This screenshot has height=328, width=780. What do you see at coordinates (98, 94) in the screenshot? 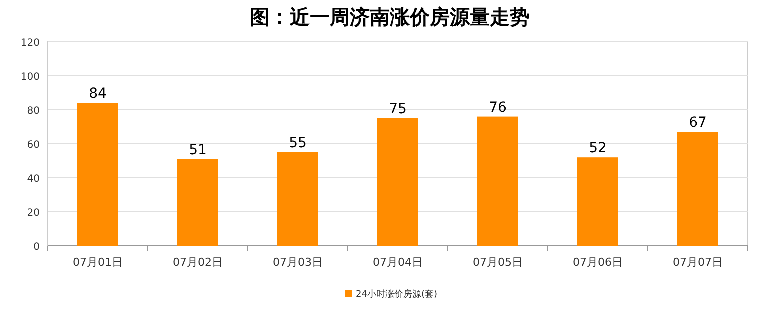
I see `data-label: 84` at bounding box center [98, 94].